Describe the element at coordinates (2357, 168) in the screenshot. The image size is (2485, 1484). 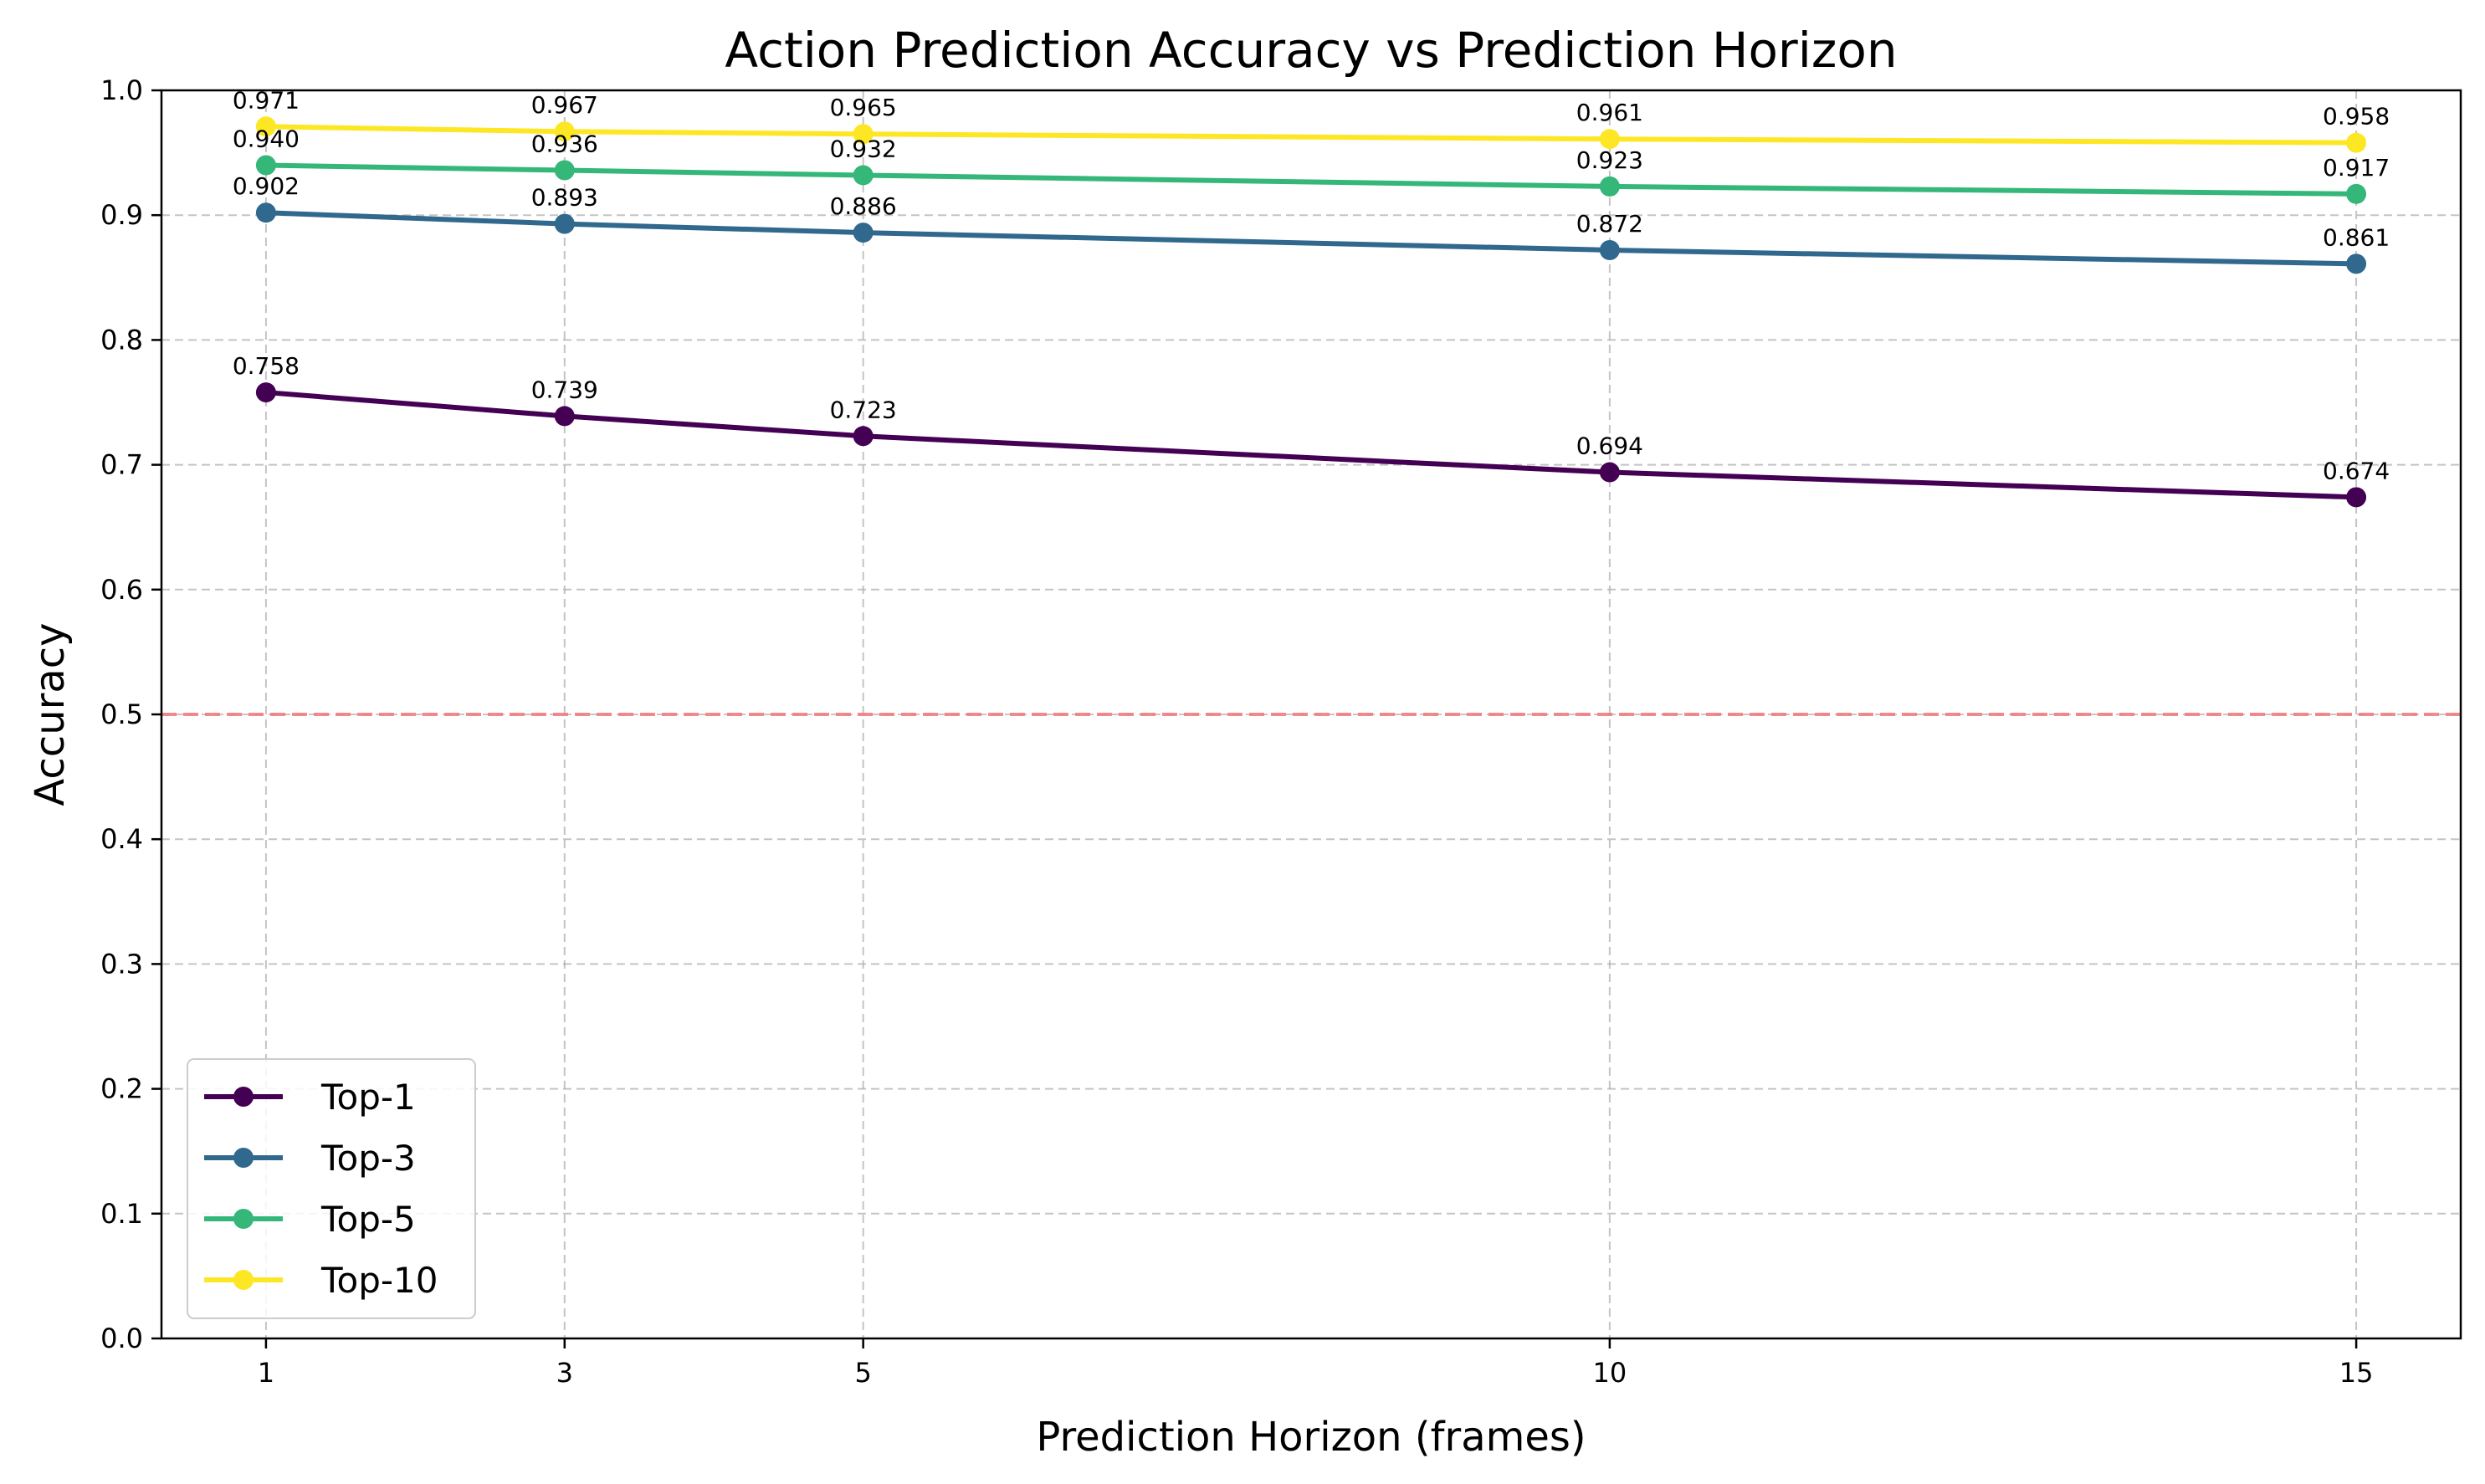
I see `data-label: 0.917` at that location.